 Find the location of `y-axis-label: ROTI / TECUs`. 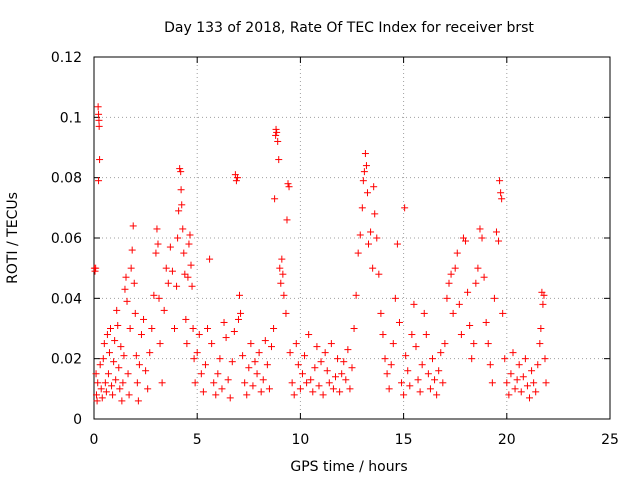

y-axis-label: ROTI / TECUs is located at coordinates (13, 238).